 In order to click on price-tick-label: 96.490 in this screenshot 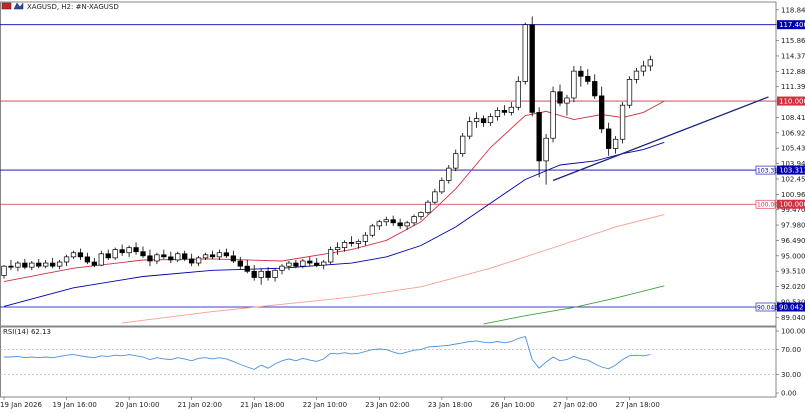, I will do `click(793, 241)`.